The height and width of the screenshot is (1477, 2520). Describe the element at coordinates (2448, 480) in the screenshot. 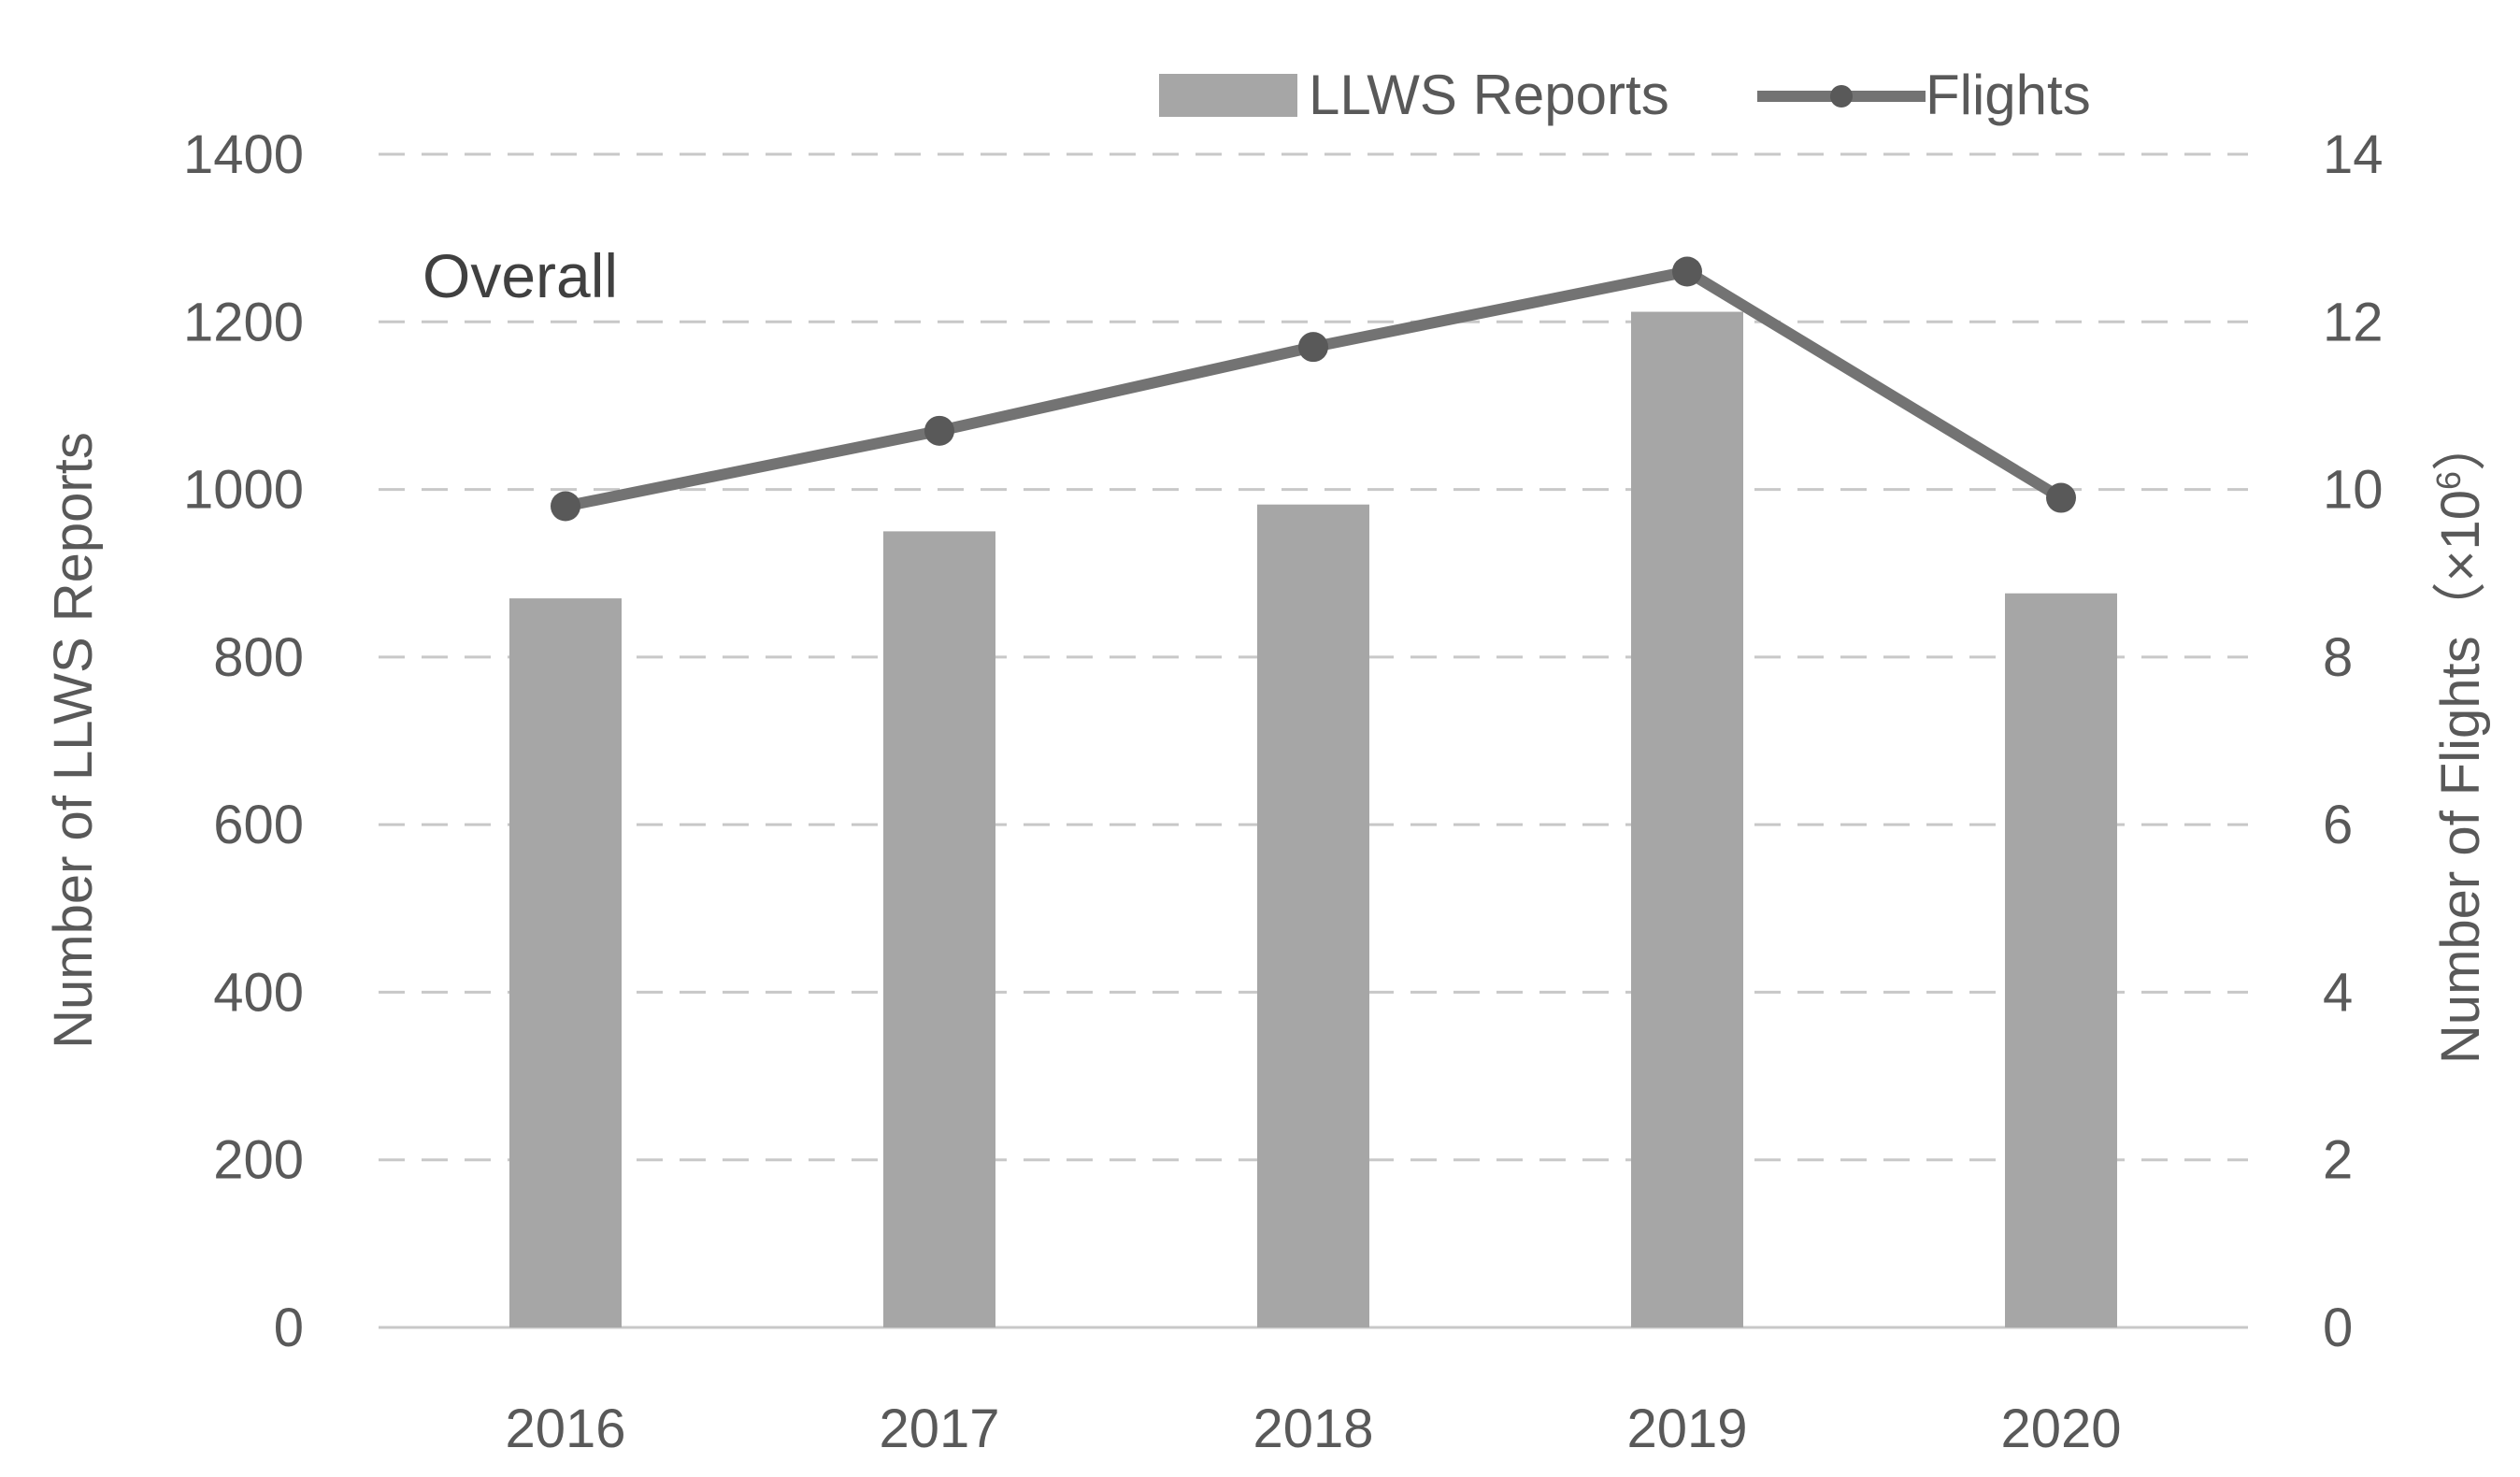

I see `y-axis-title-right-exponent: 6` at that location.